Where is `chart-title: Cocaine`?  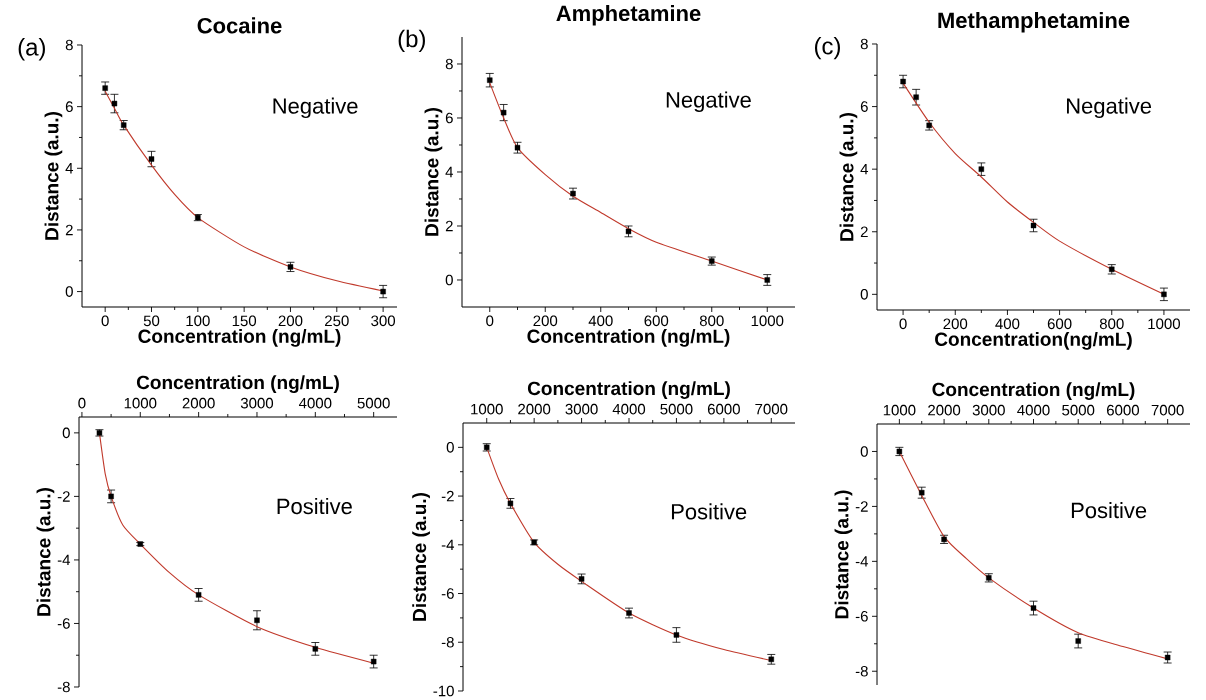 chart-title: Cocaine is located at coordinates (239, 25).